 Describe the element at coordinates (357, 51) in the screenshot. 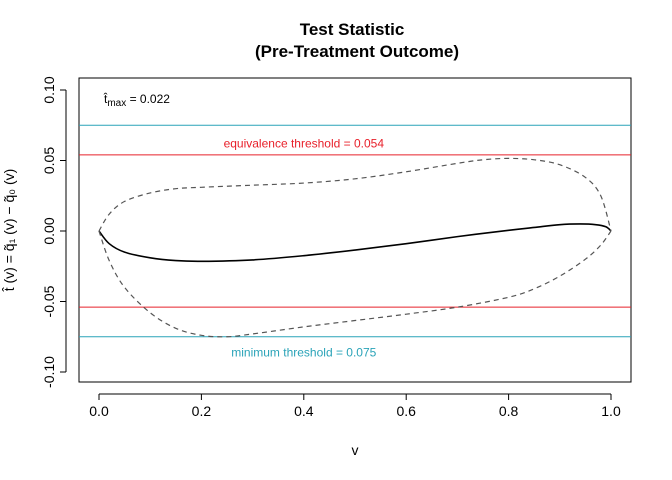

I see `chart-subtitle: (Pre-Treatment Outcome)` at that location.